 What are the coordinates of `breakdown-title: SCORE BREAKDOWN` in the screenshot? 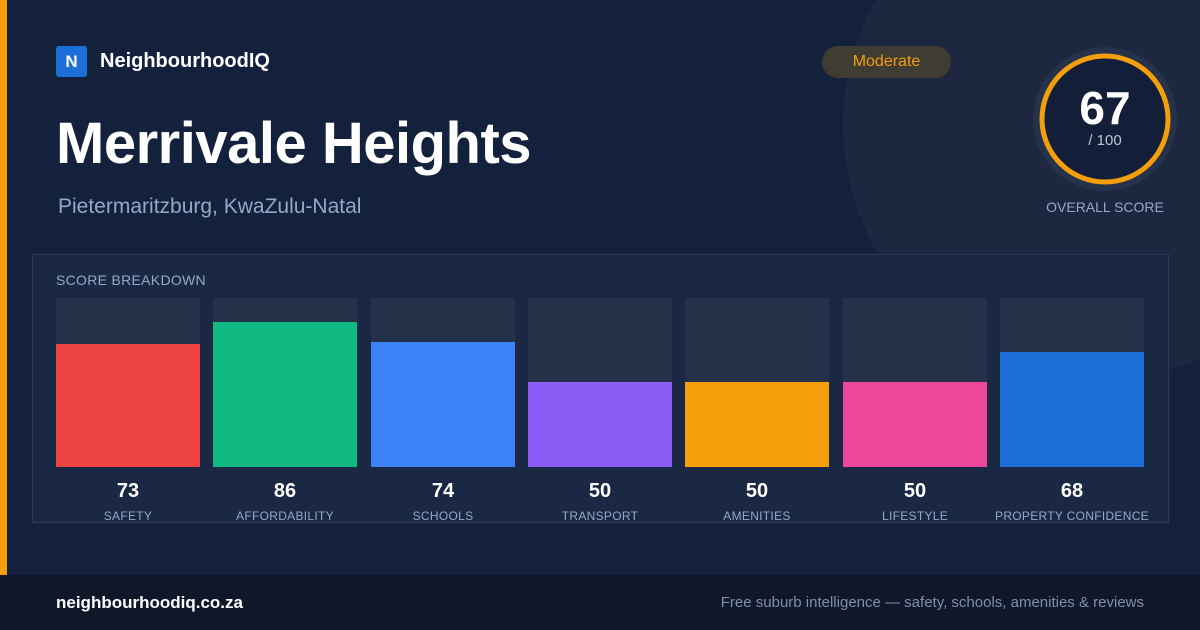 It's located at (131, 280).